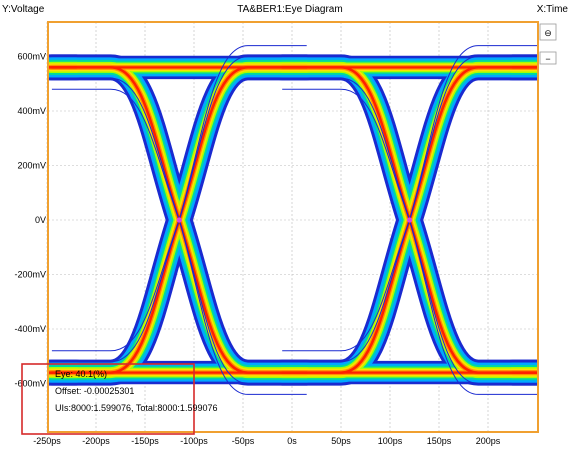  I want to click on x-tick-label: 100ps, so click(390, 441).